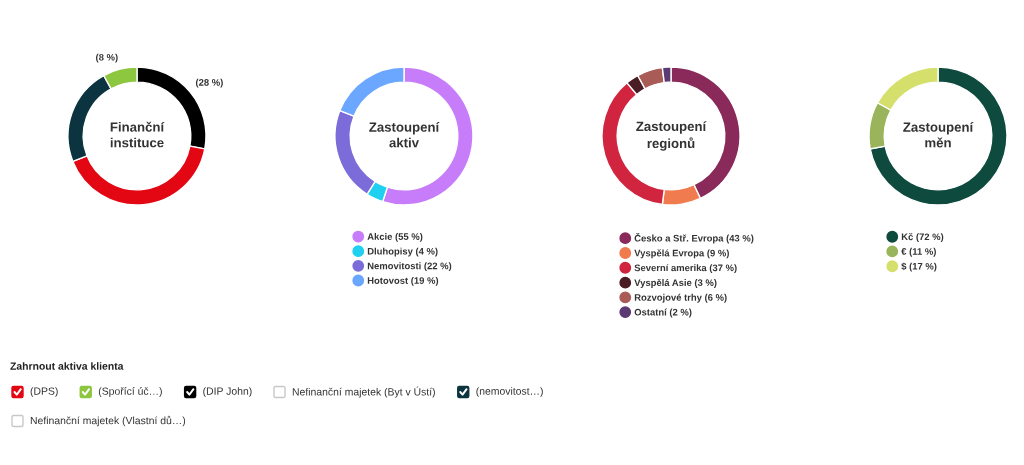 This screenshot has height=465, width=1024. I want to click on text: Nefinanční majetek (Byt v Ústí), so click(363, 392).